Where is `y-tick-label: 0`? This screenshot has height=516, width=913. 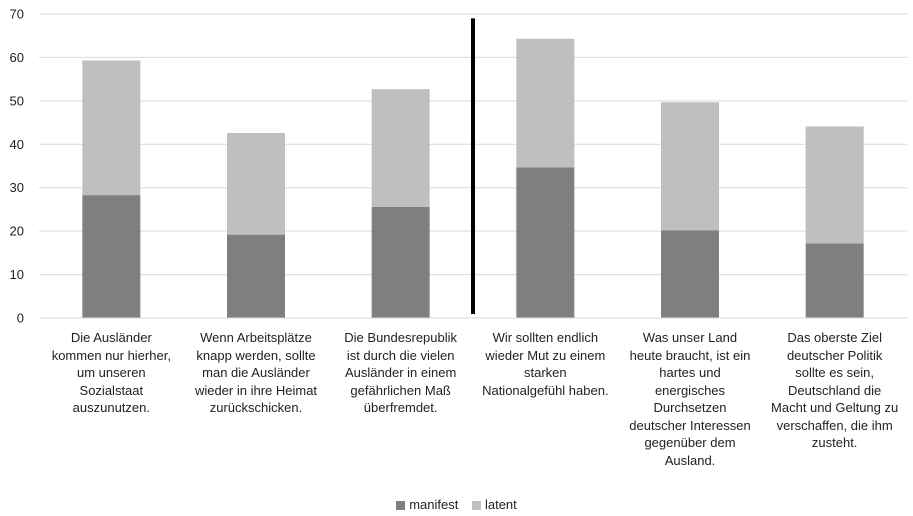
y-tick-label: 0 is located at coordinates (20, 318).